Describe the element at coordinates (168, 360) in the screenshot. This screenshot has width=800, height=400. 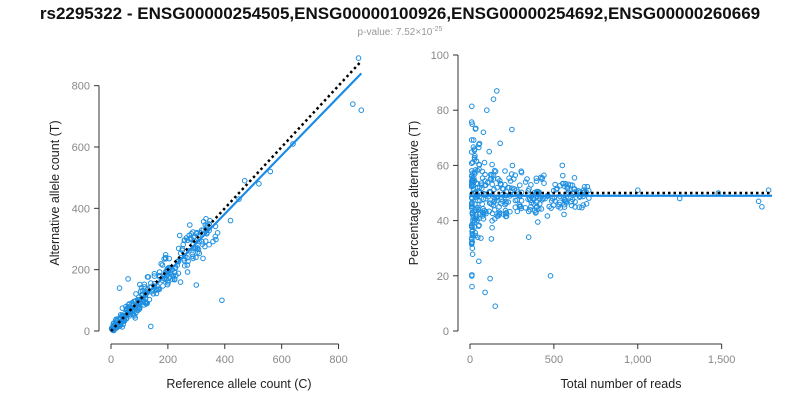
I see `x-tick-label: 200` at that location.